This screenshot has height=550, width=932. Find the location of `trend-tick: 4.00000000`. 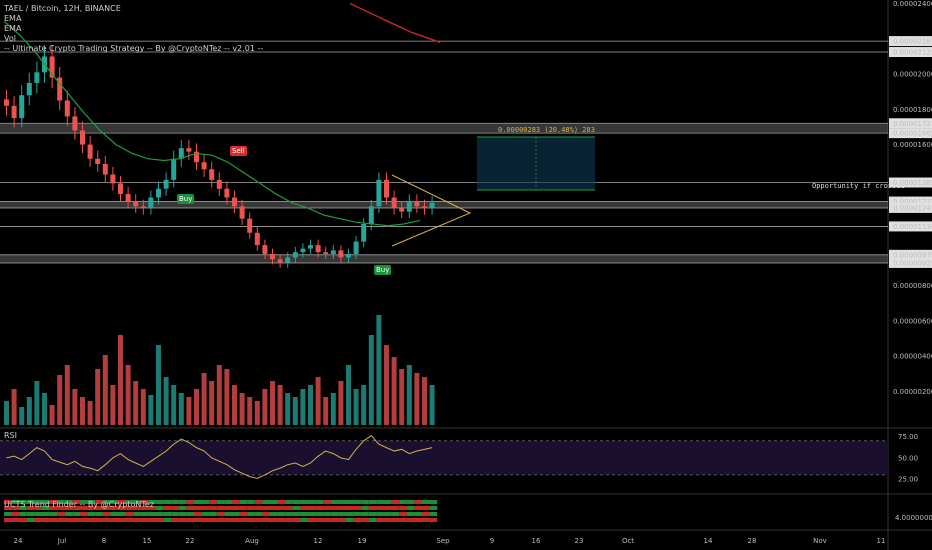

trend-tick: 4.00000000 is located at coordinates (913, 518).